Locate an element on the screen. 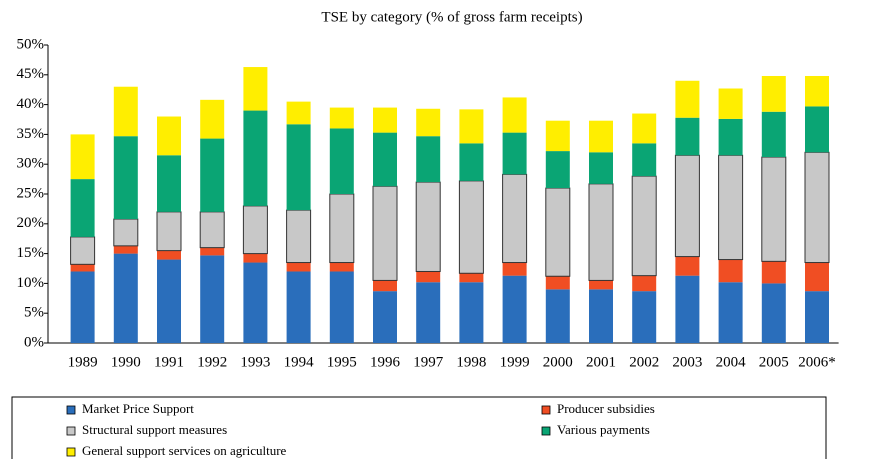 The image size is (876, 459). y-tick-label: 35% is located at coordinates (31, 134).